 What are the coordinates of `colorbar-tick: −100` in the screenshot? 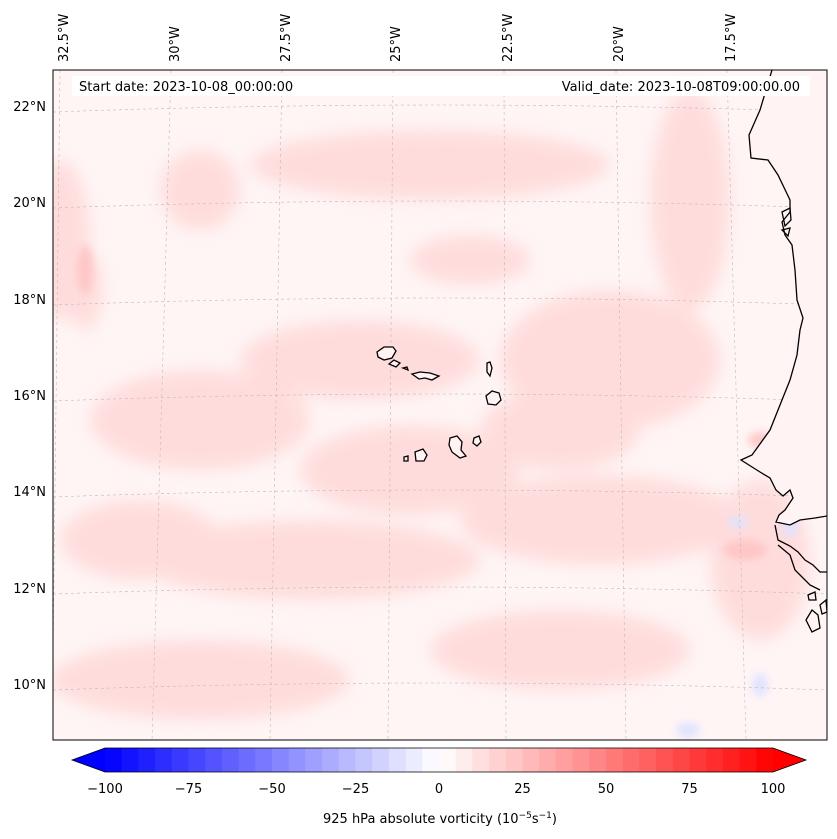 It's located at (105, 789).